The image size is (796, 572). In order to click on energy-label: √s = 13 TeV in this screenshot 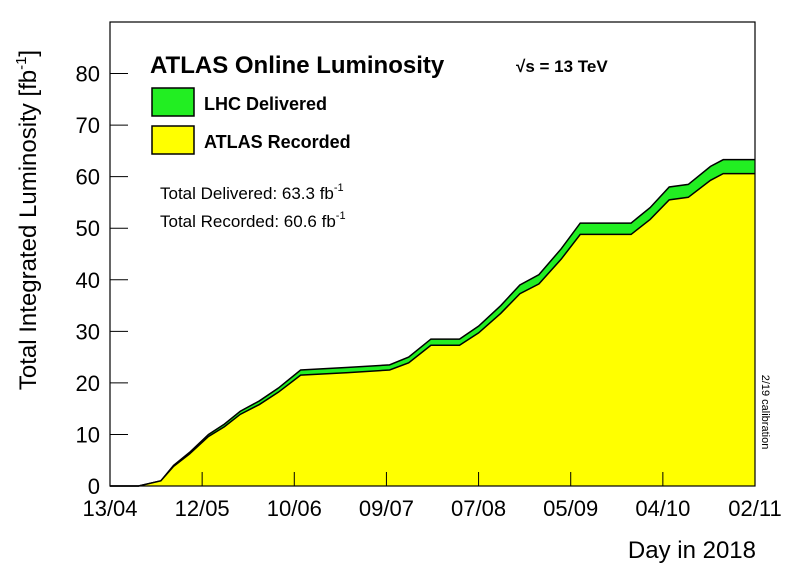, I will do `click(562, 66)`.